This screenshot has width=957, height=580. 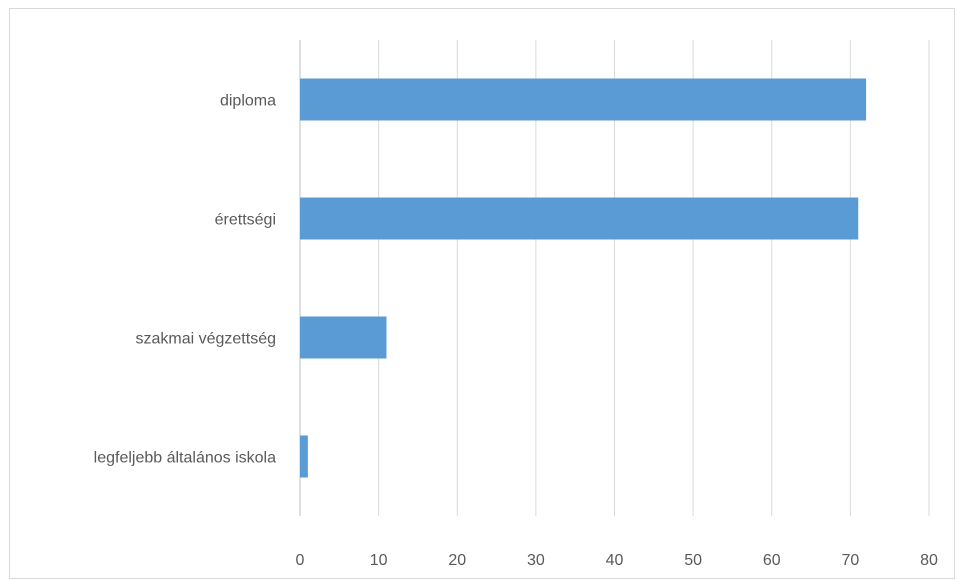 I want to click on category-label: érettségi, so click(x=245, y=220).